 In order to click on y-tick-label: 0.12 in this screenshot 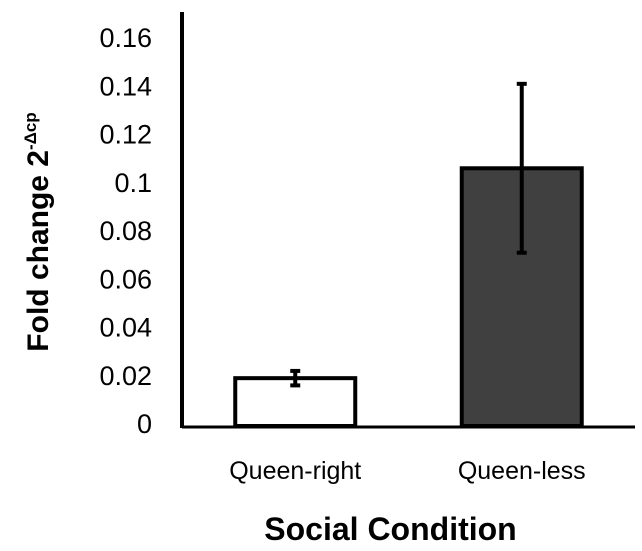, I will do `click(125, 135)`.